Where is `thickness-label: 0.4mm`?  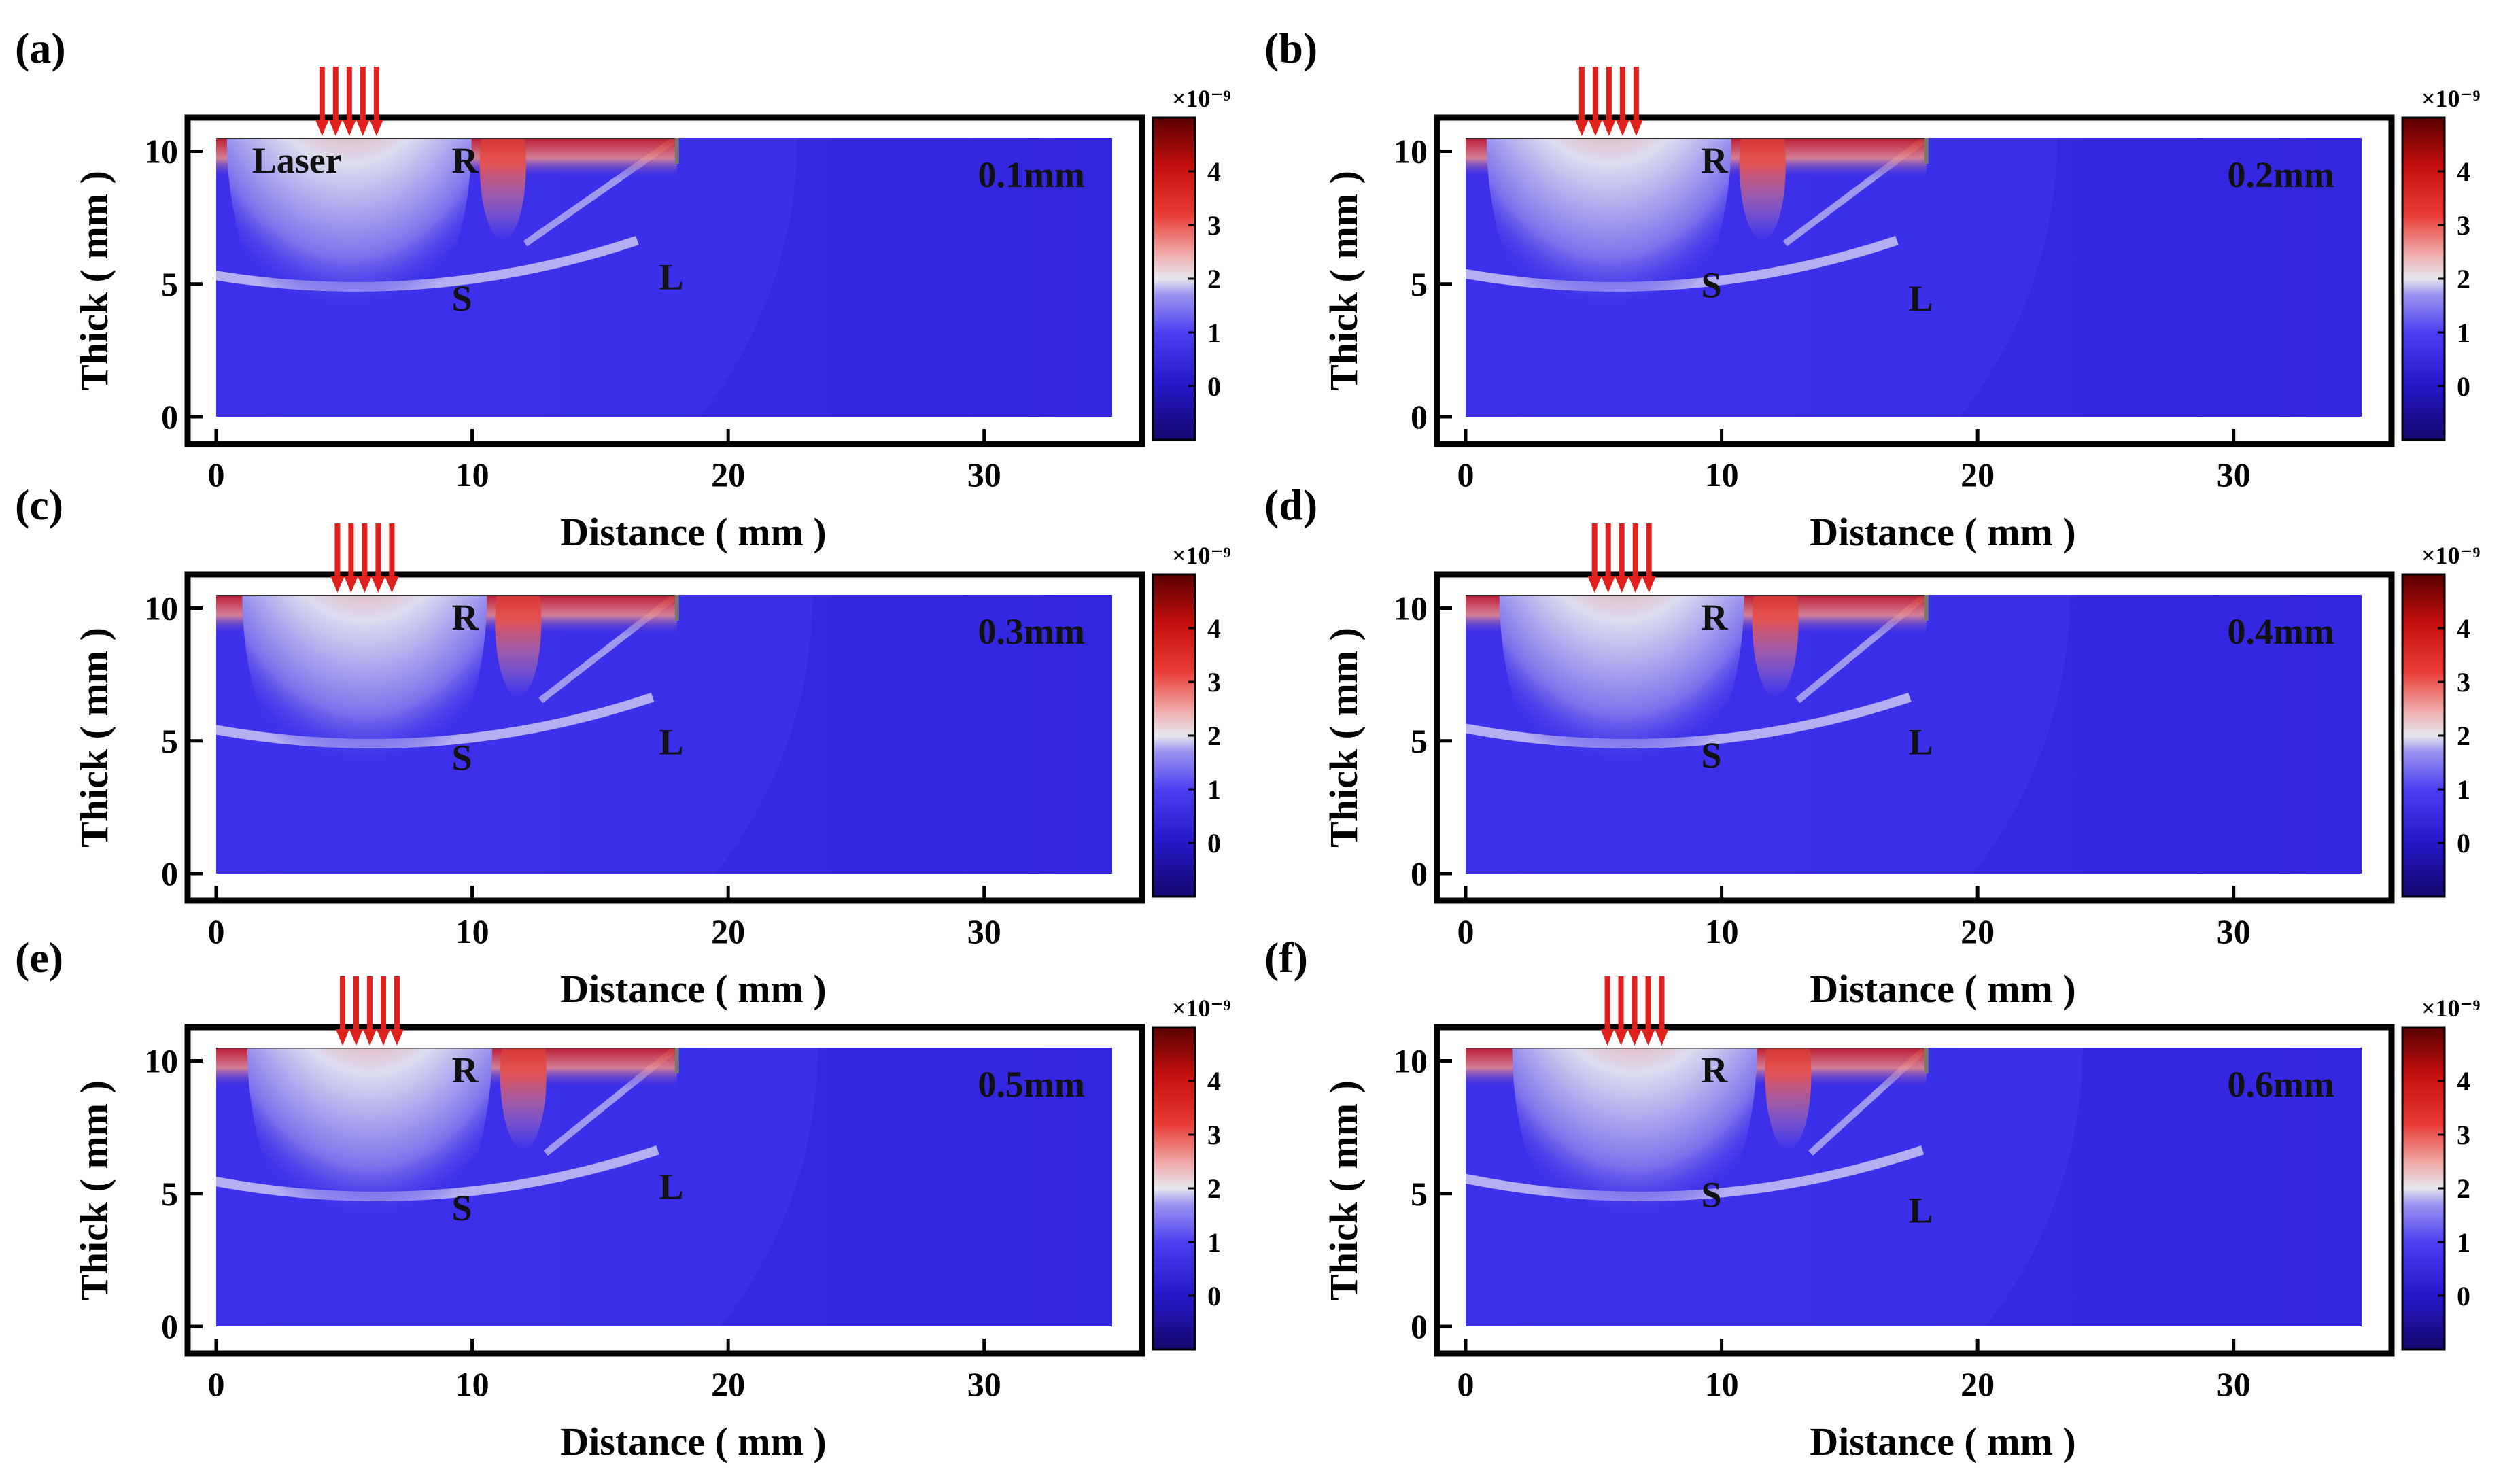
thickness-label: 0.4mm is located at coordinates (2281, 631).